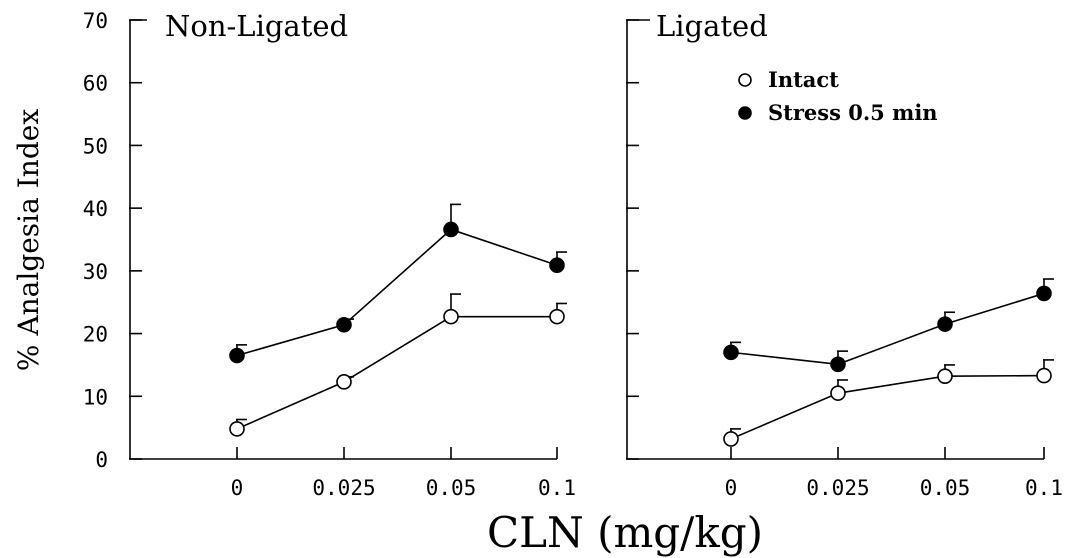 The height and width of the screenshot is (558, 1082). I want to click on y-tick-label-4: 40, so click(95, 209).